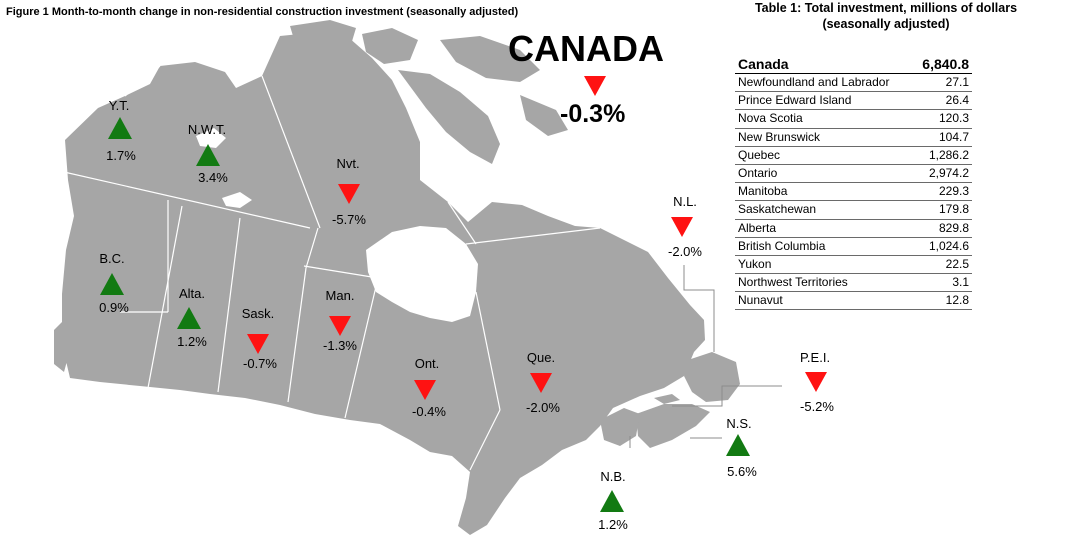  Describe the element at coordinates (667, 399) in the screenshot. I see `pei-shape` at that location.